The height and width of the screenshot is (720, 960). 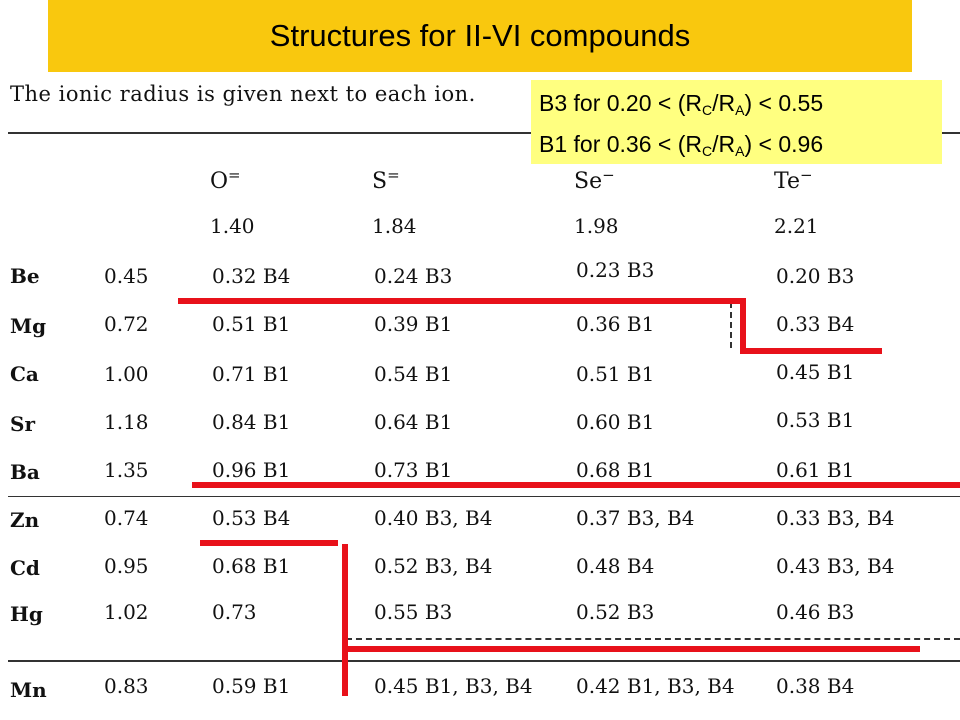 I want to click on table-cell: 0.39 B1, so click(x=413, y=324).